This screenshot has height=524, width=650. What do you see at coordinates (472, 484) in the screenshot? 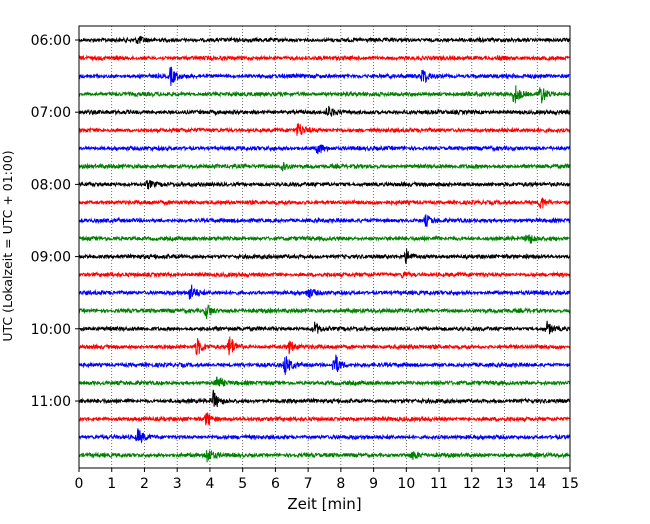
I see `x-tick-label: 12` at bounding box center [472, 484].